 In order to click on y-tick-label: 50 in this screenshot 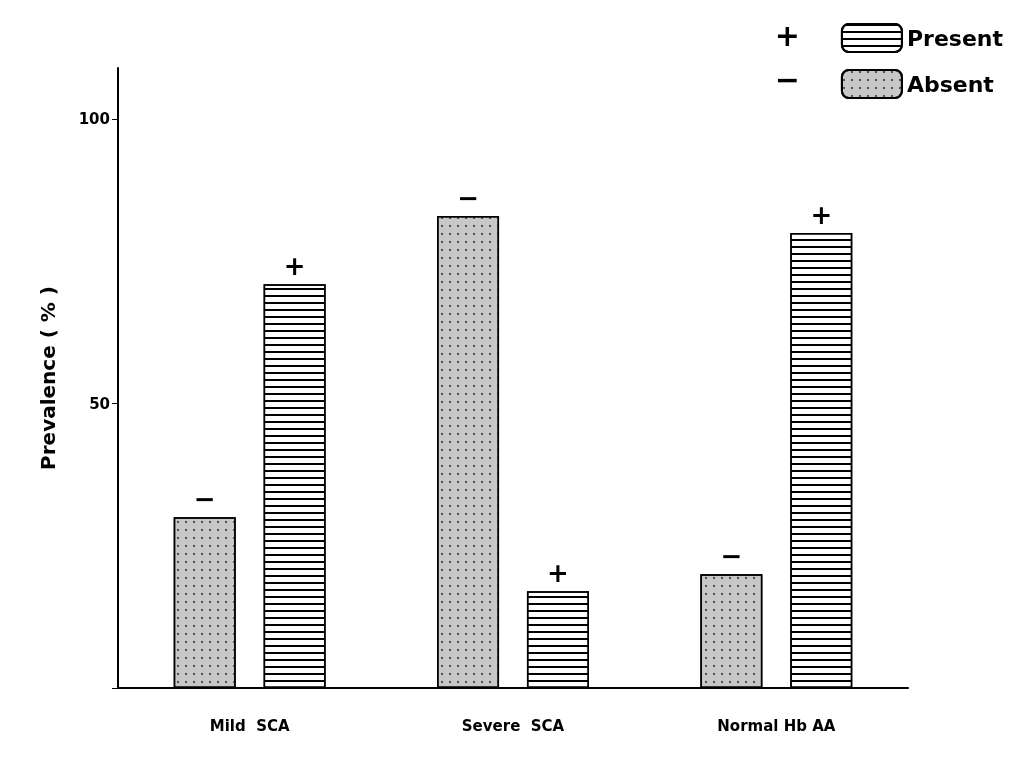, I will do `click(99, 403)`.